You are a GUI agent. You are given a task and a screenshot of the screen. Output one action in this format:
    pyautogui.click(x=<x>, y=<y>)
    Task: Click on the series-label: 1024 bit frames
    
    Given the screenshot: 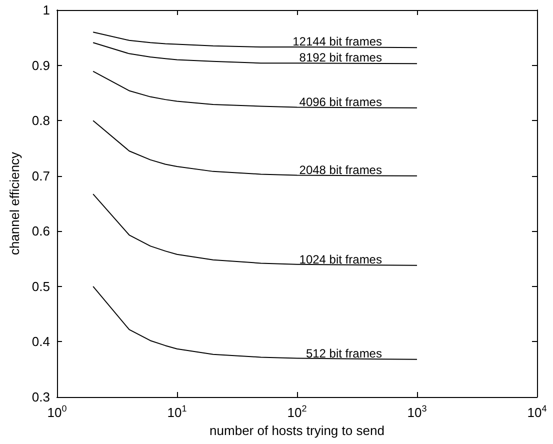 What is the action you would take?
    pyautogui.click(x=340, y=259)
    